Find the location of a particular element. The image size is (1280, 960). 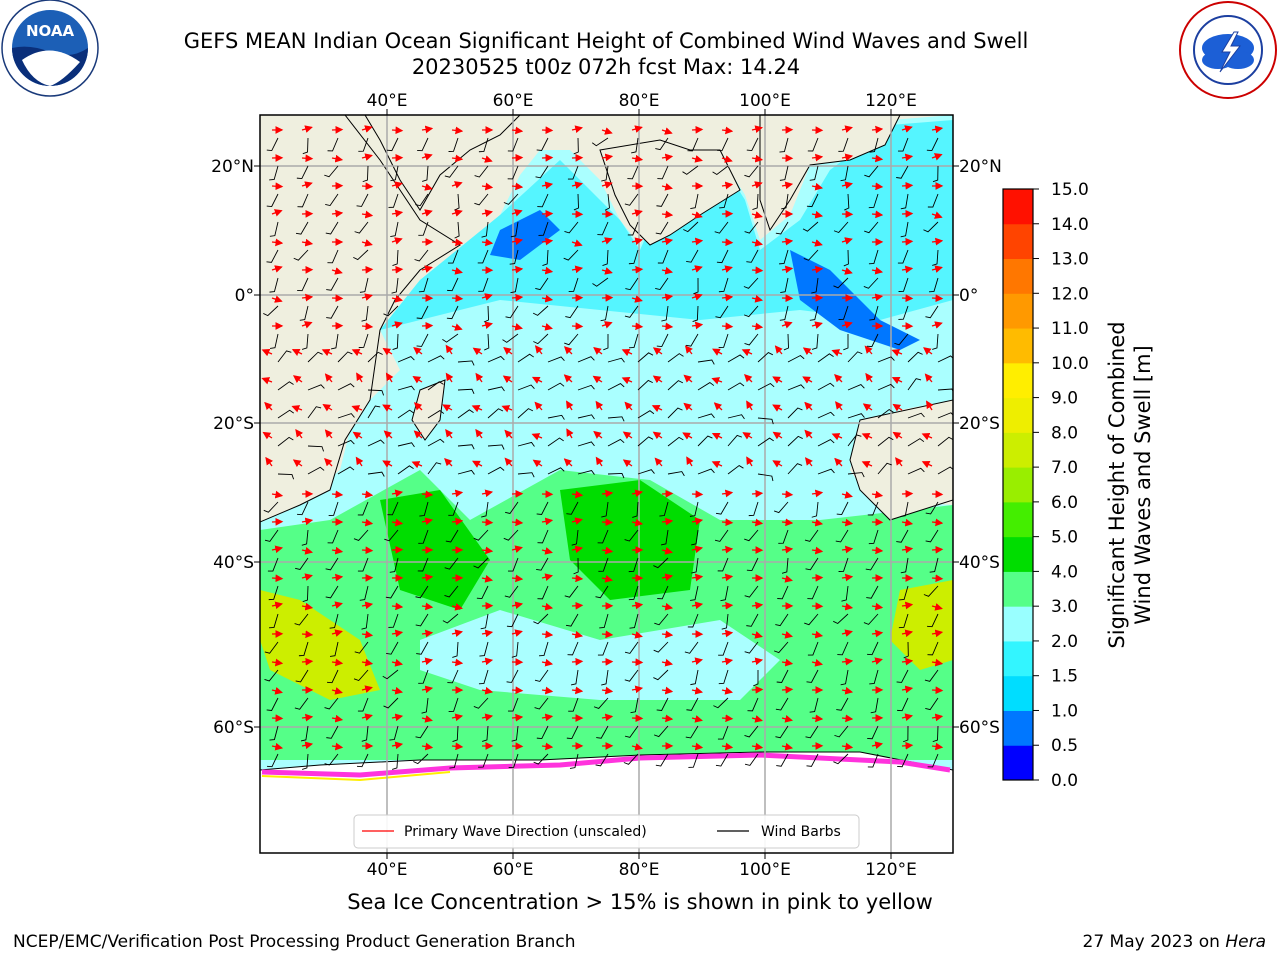

footer-date-text: 27 May 2023 on is located at coordinates (1154, 942).